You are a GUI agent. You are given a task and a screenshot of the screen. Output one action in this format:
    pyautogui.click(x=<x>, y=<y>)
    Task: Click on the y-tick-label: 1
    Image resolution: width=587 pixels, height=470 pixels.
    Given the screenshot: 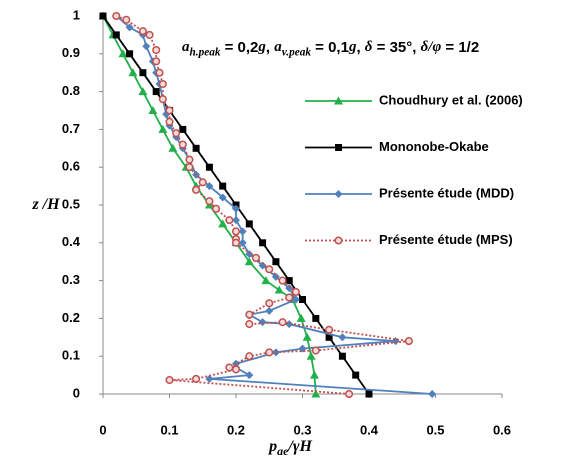 What is the action you would take?
    pyautogui.click(x=76, y=14)
    